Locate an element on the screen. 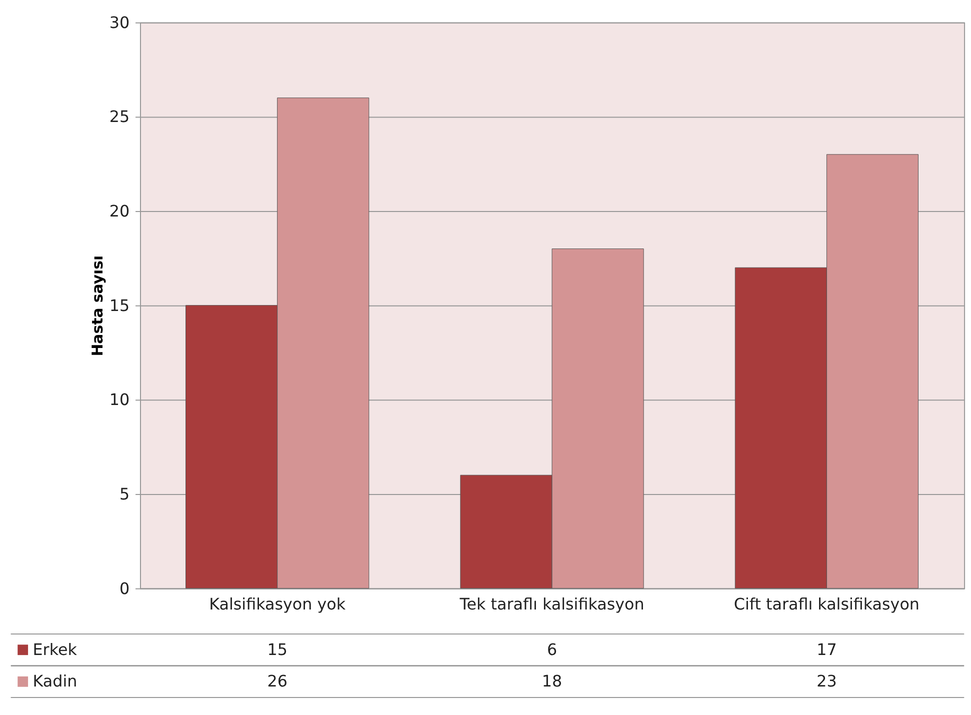  data-label: 26 is located at coordinates (277, 681).